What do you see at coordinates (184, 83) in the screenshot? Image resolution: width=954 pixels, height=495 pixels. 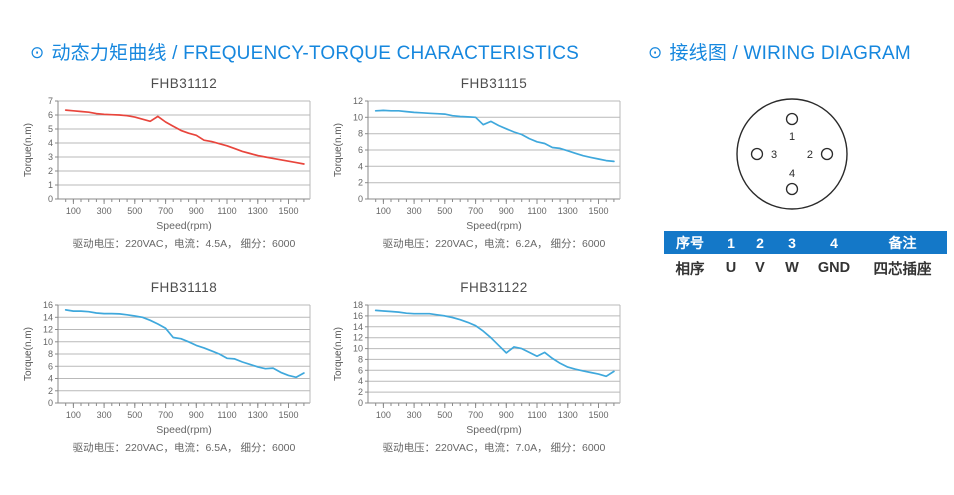 I see `chart-title: FHB31112` at bounding box center [184, 83].